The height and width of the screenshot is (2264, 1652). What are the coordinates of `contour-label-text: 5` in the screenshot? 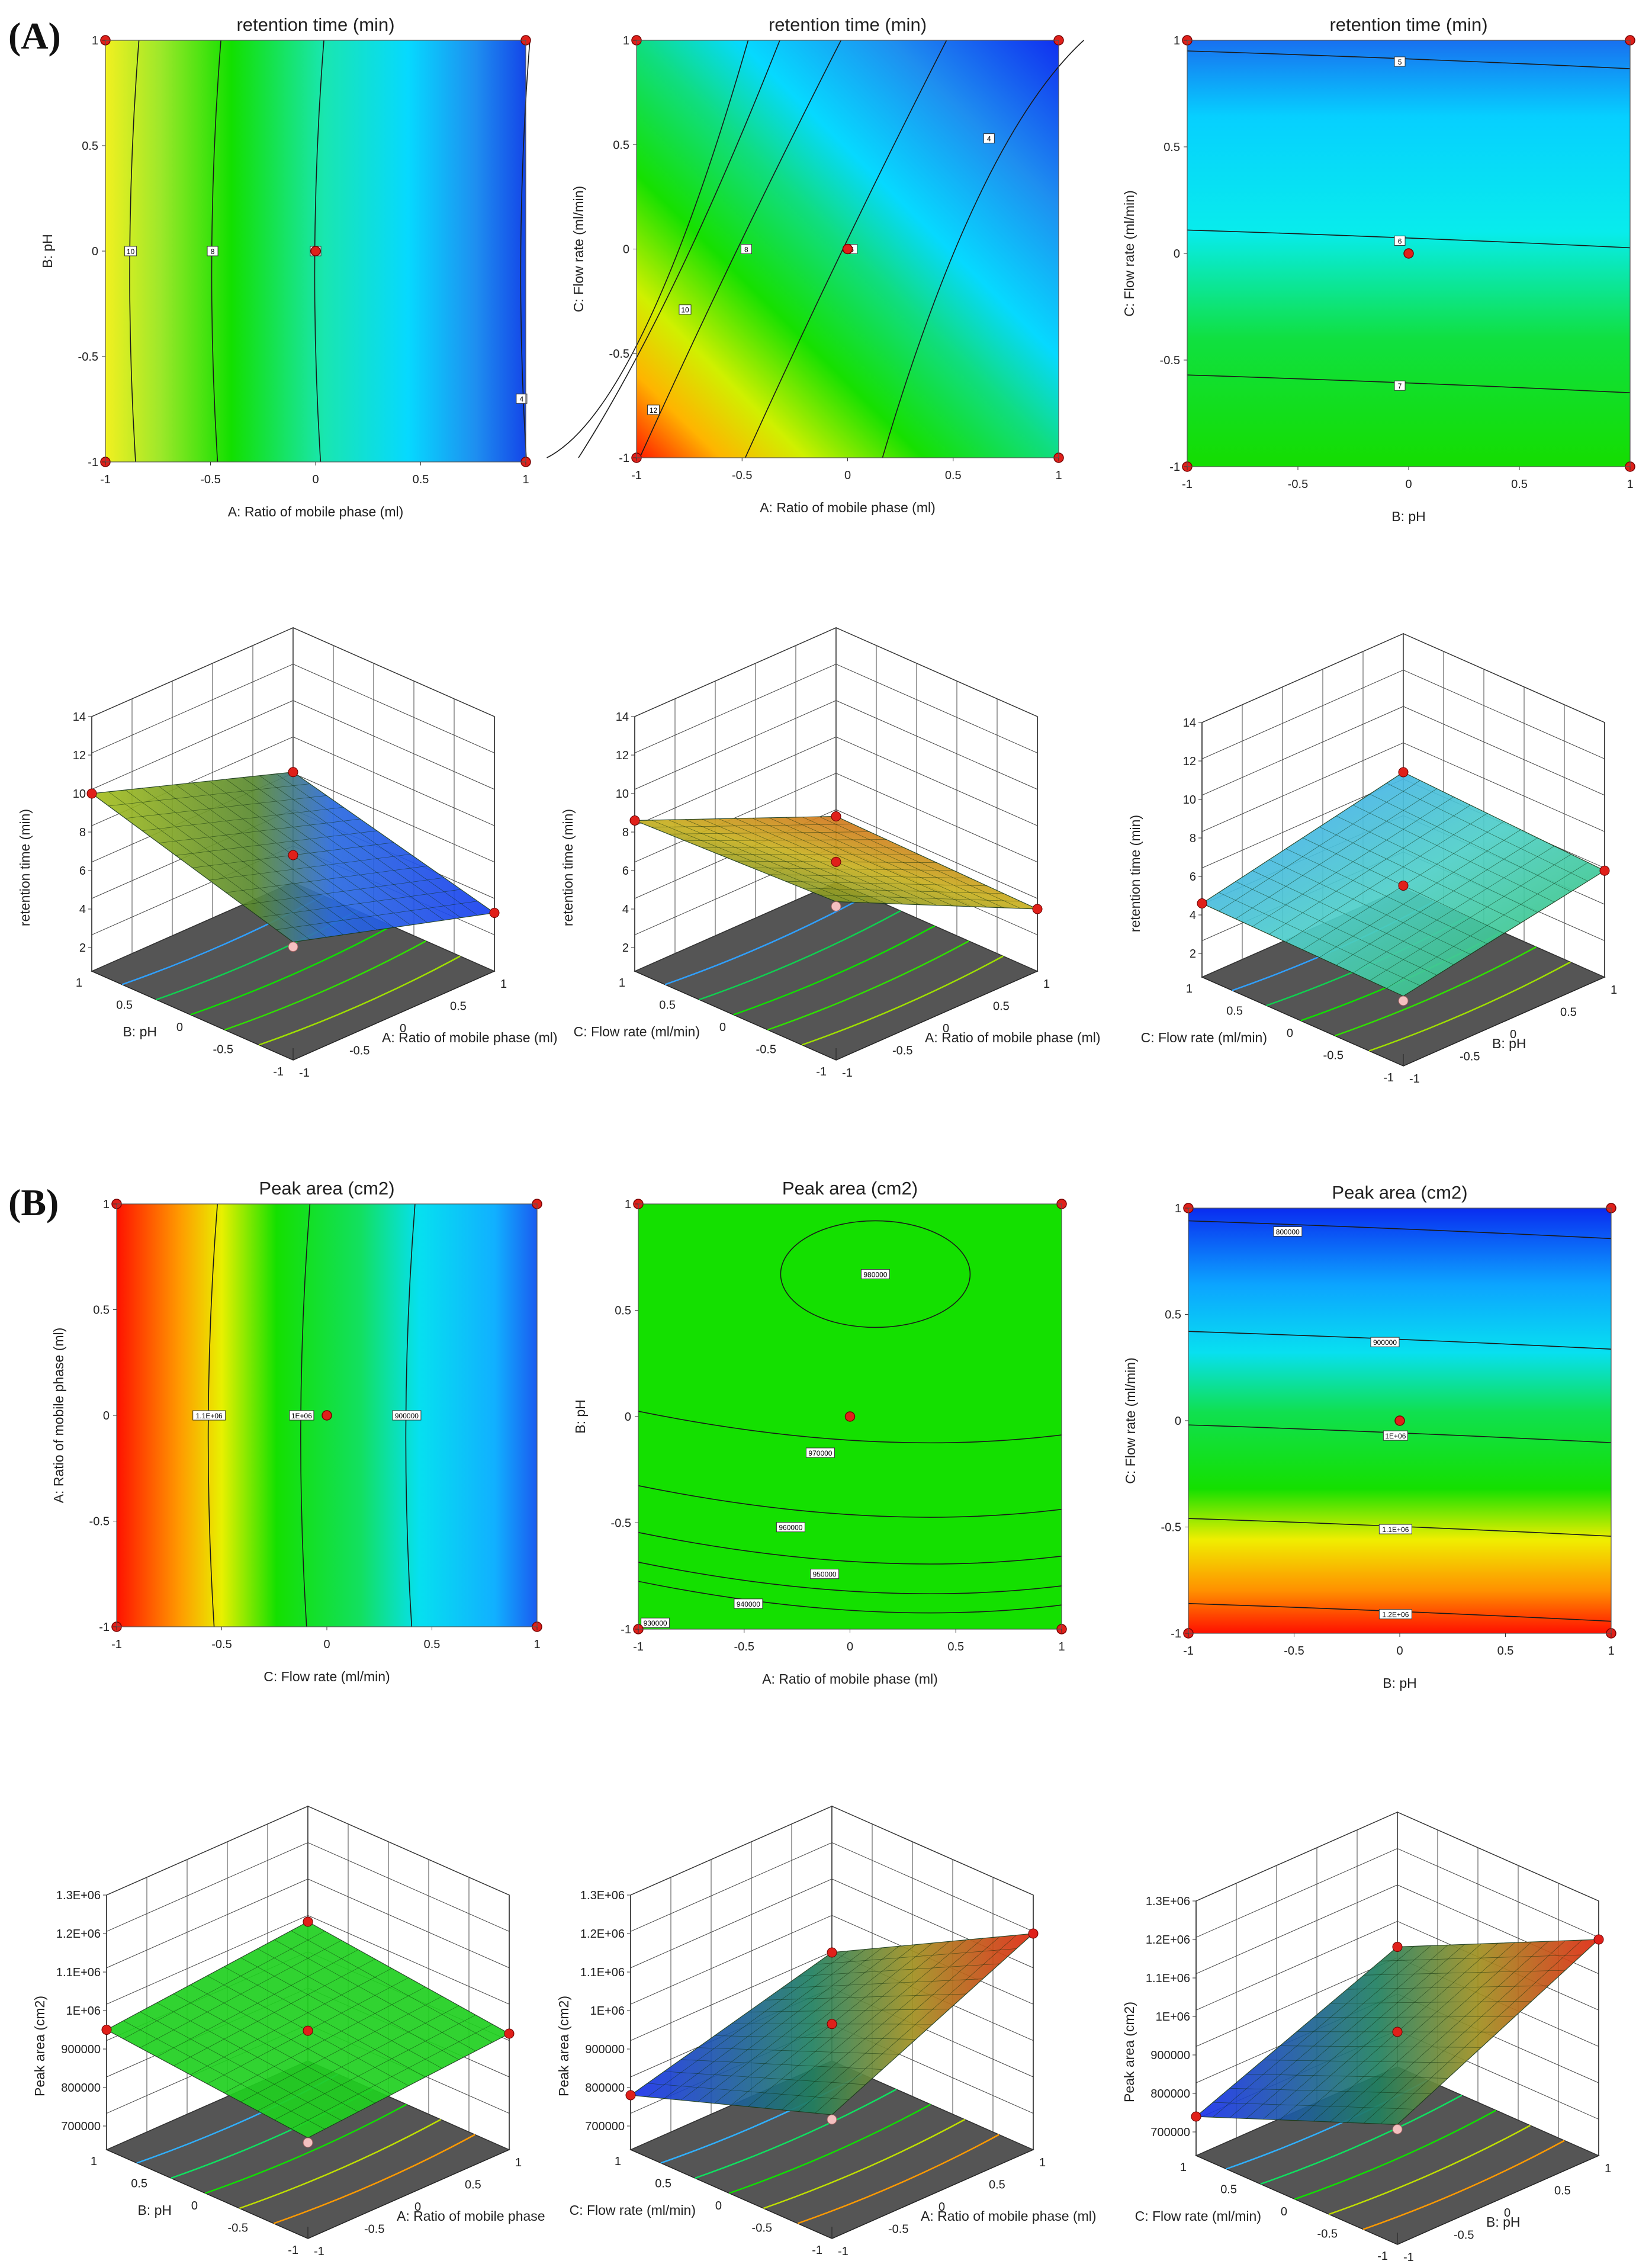 It's located at (1400, 62).